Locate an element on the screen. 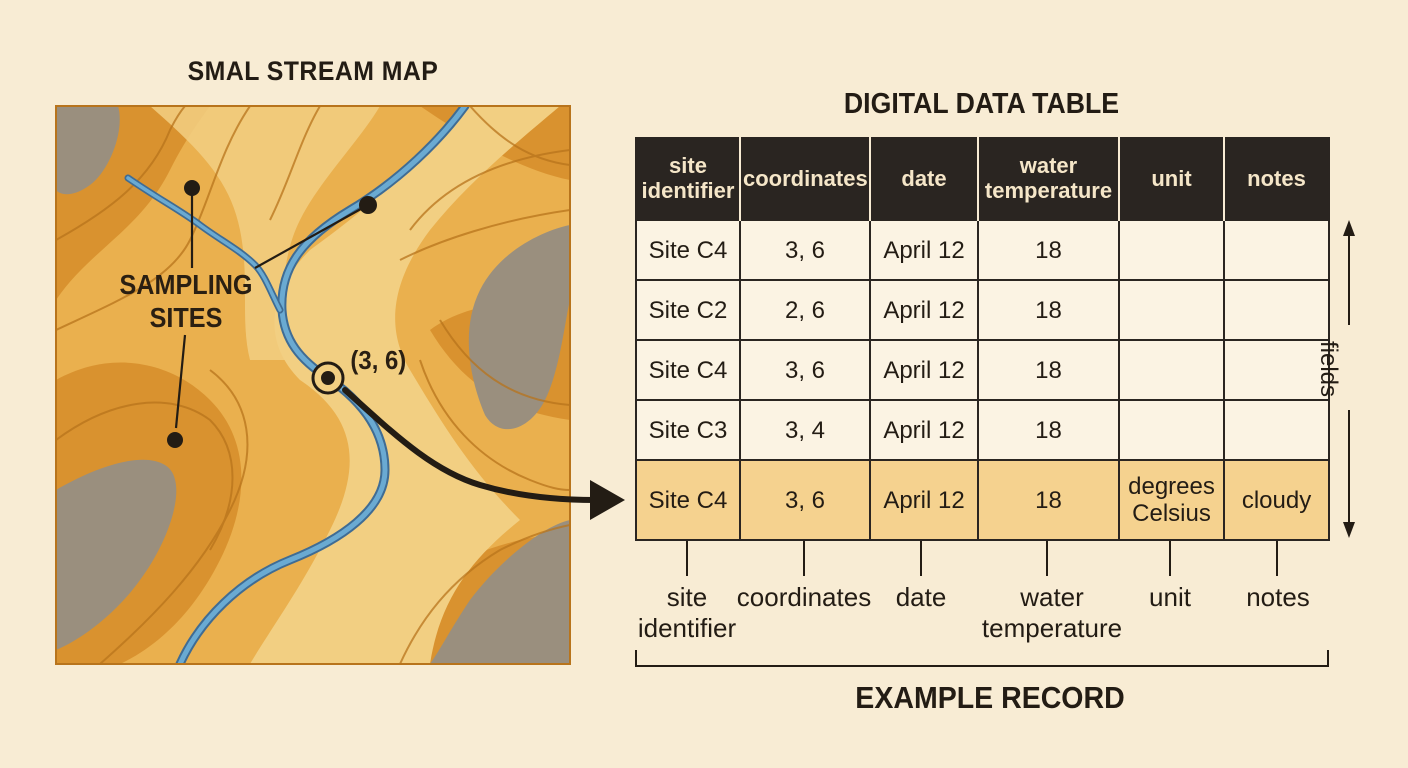 The height and width of the screenshot is (768, 1408). caption-ticks is located at coordinates (982, 558).